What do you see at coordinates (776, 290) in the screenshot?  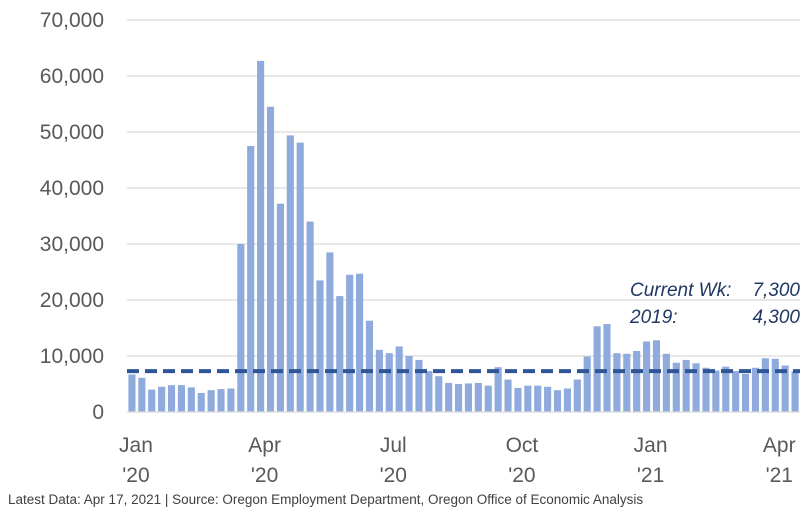 I see `annotation-value: 7,300` at bounding box center [776, 290].